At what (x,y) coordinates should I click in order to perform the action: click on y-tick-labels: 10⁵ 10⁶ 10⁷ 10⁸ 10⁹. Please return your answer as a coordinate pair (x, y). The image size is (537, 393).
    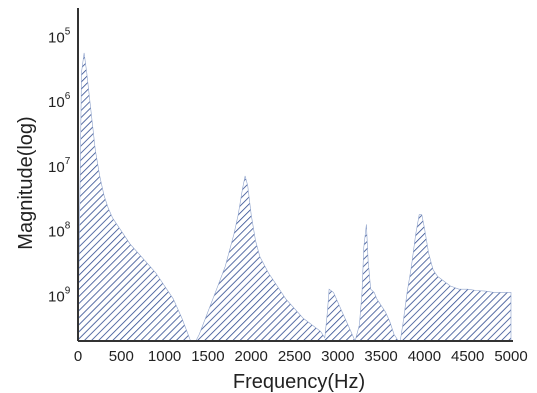
    Looking at the image, I should click on (59, 165).